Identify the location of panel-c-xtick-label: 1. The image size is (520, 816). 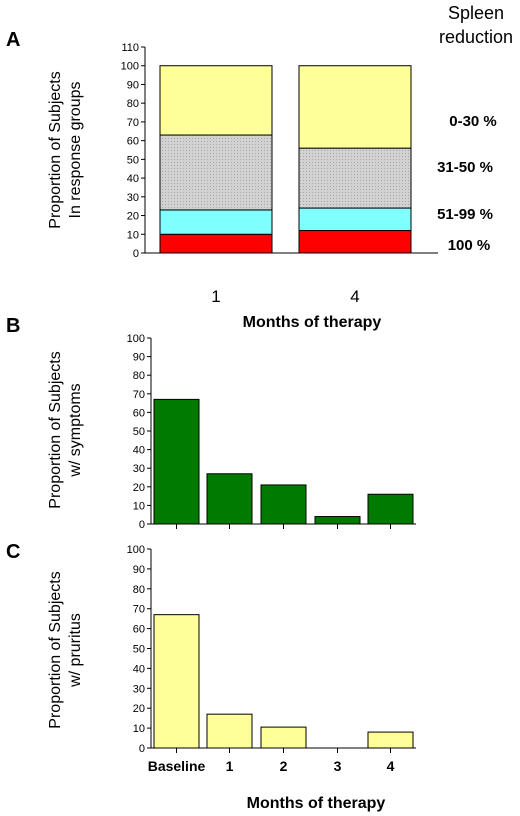
(230, 766).